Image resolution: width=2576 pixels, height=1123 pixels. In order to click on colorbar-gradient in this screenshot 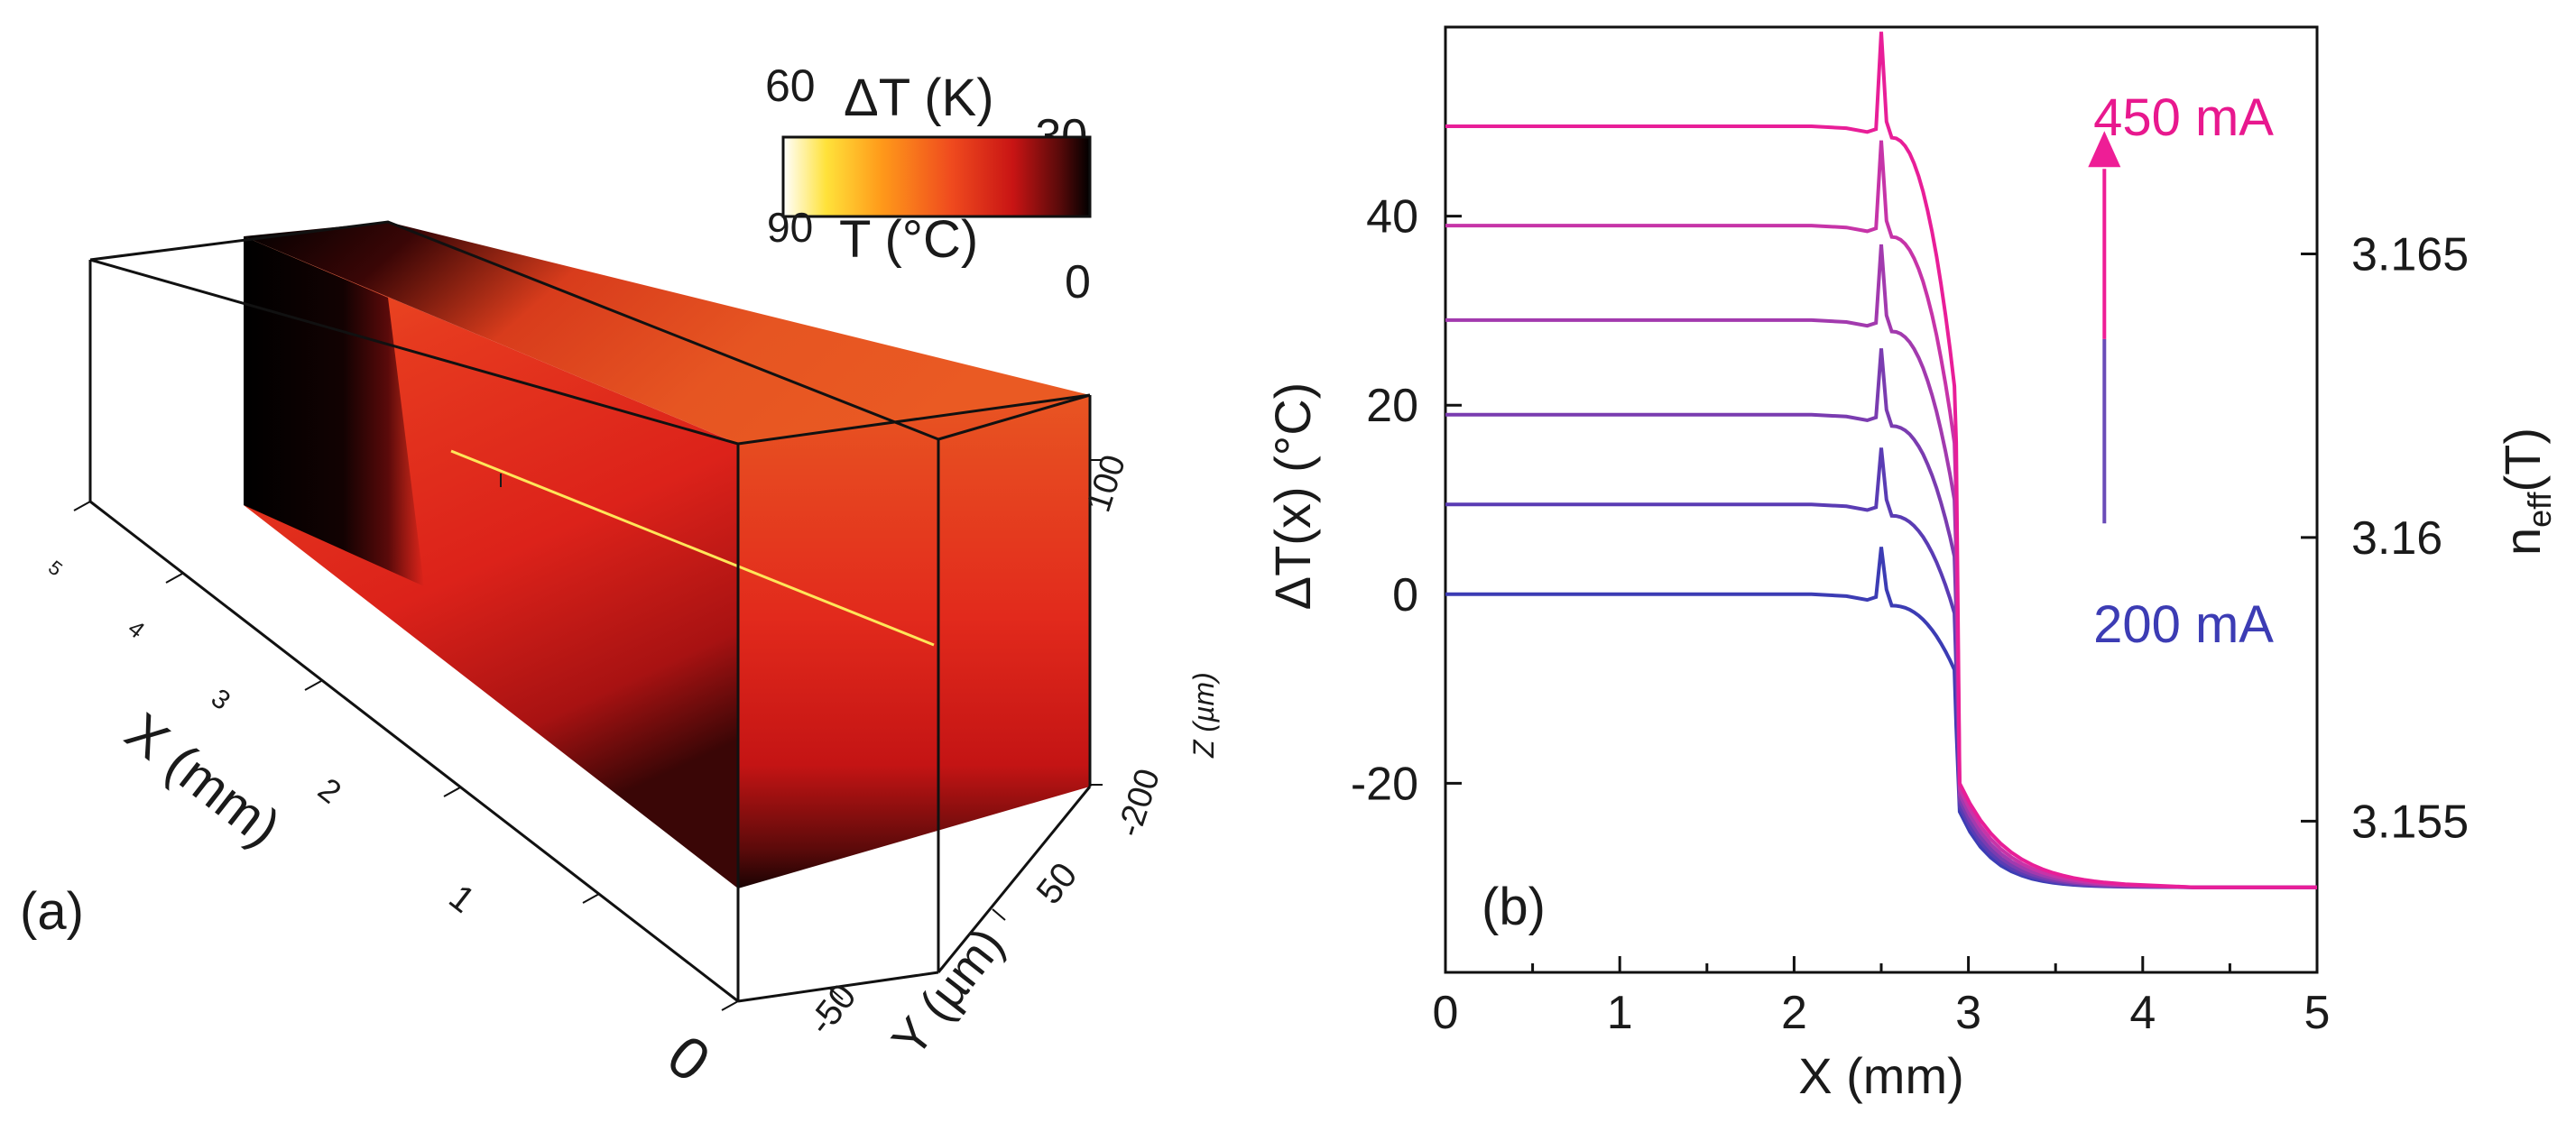, I will do `click(936, 176)`.